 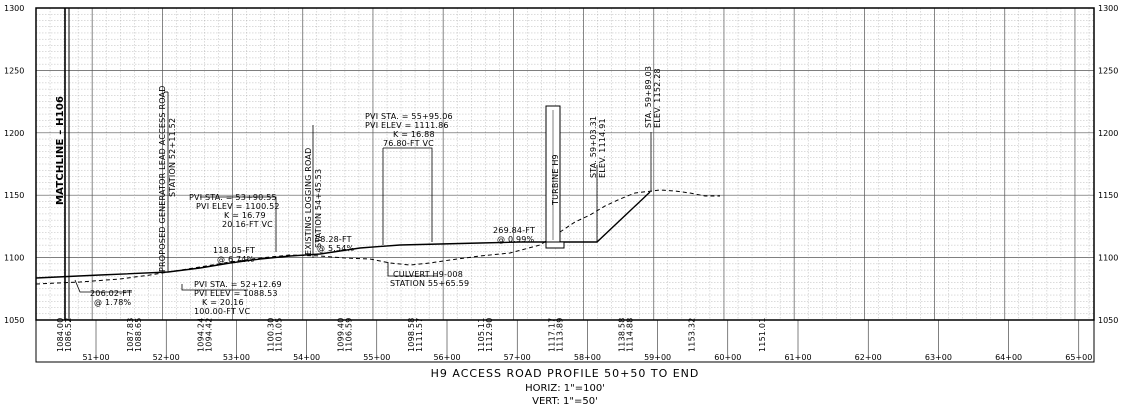 What do you see at coordinates (692, 335) in the screenshot?
I see `existing-elevation-label: 1153.32` at bounding box center [692, 335].